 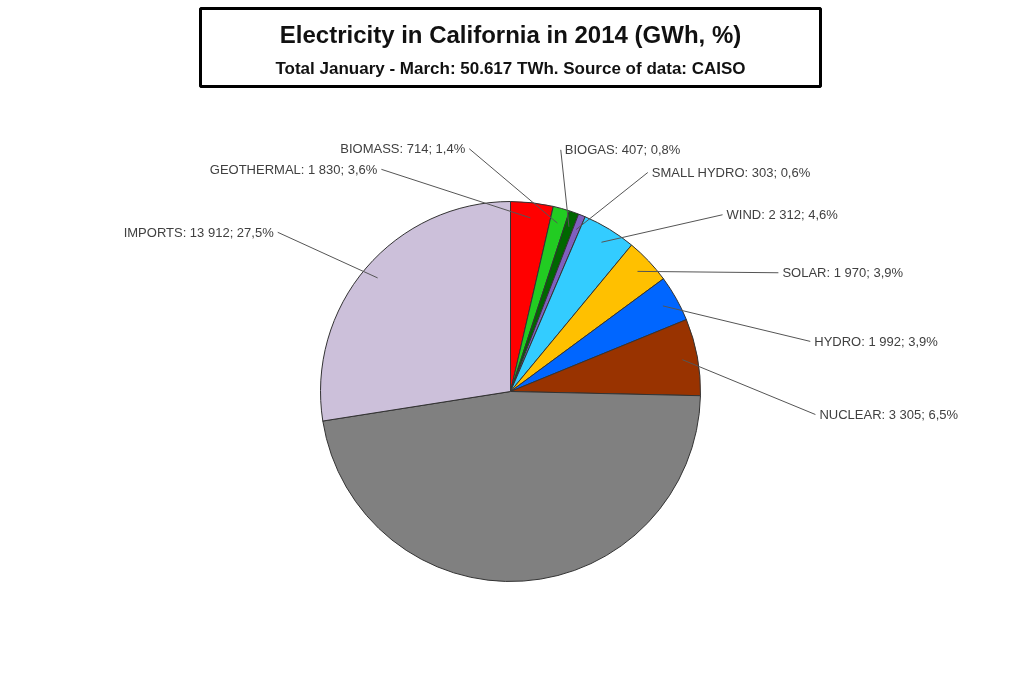 I want to click on slice-label: BIOGAS: 407; 0,8%, so click(x=622, y=150).